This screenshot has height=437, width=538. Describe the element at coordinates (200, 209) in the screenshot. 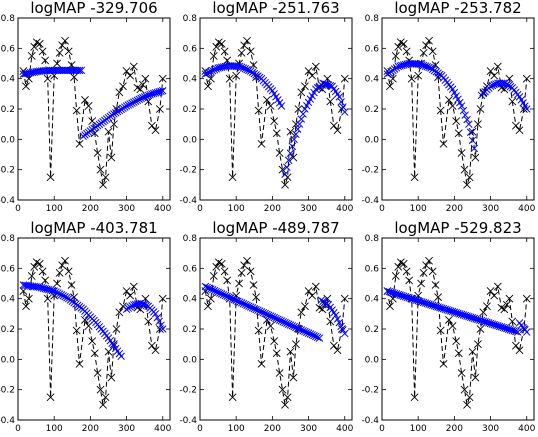

I see `x-tick-label: 0` at that location.